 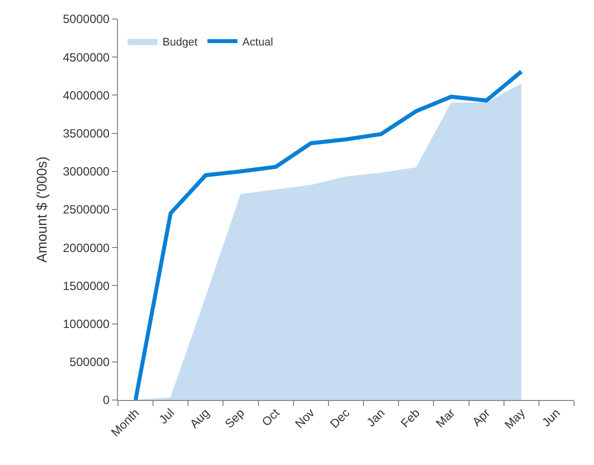 I want to click on x-tick-label: Jun, so click(x=551, y=418).